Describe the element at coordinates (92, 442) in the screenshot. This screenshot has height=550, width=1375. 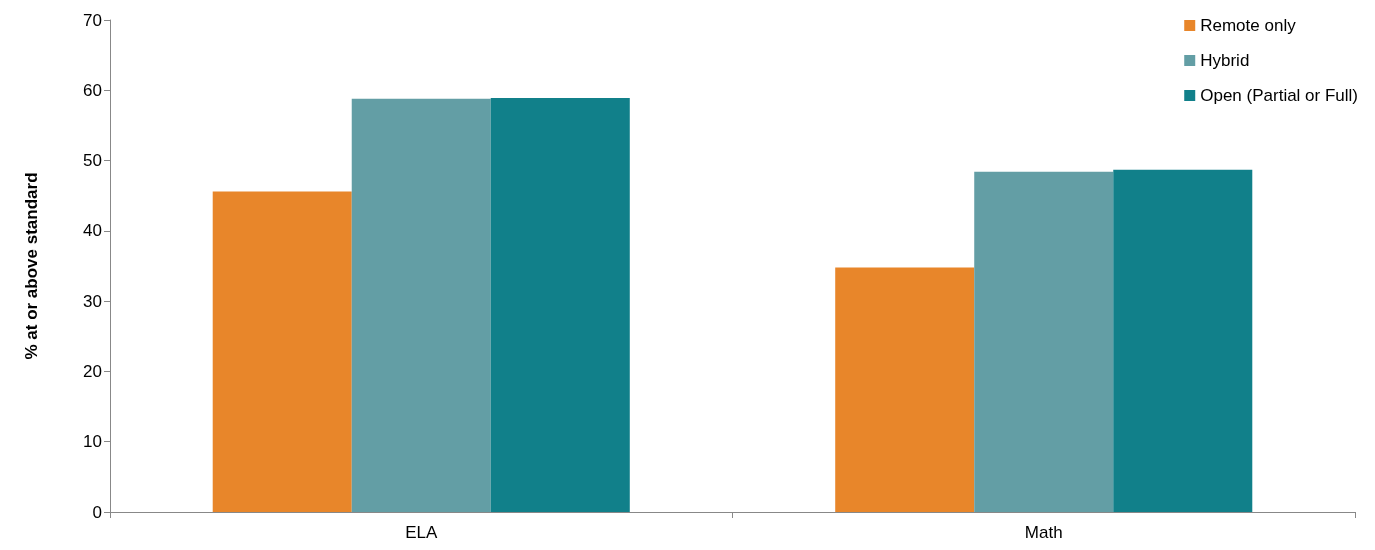
I see `y-tick-label: 10` at that location.